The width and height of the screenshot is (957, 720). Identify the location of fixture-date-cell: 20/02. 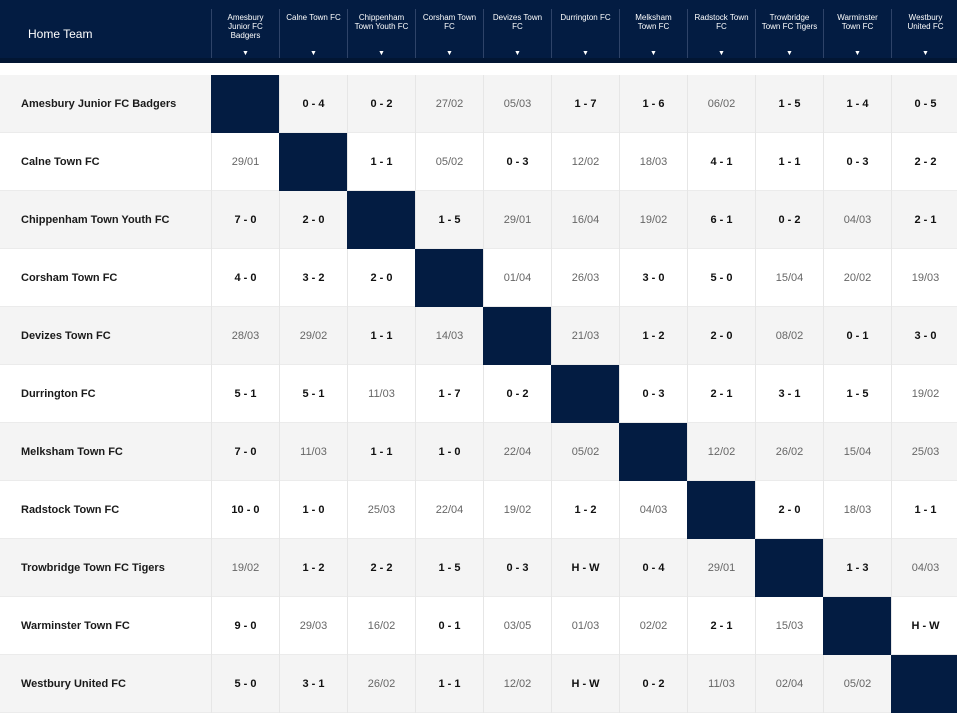
(857, 278).